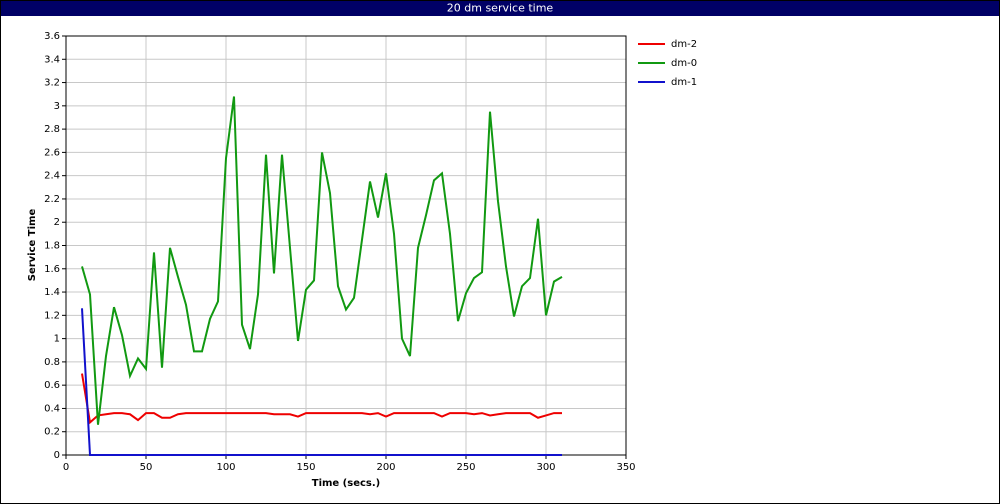 The height and width of the screenshot is (504, 1000). What do you see at coordinates (465, 467) in the screenshot?
I see `x-tick-label: 250` at bounding box center [465, 467].